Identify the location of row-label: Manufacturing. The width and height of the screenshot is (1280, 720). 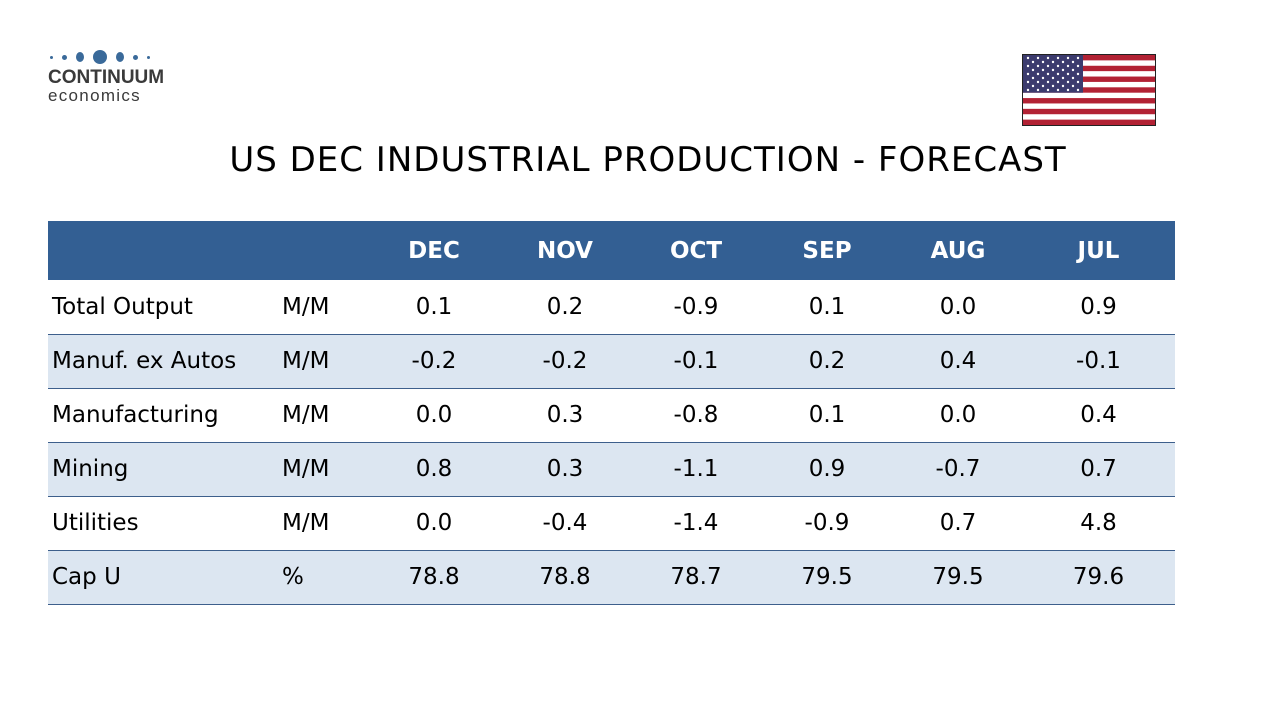
(135, 415).